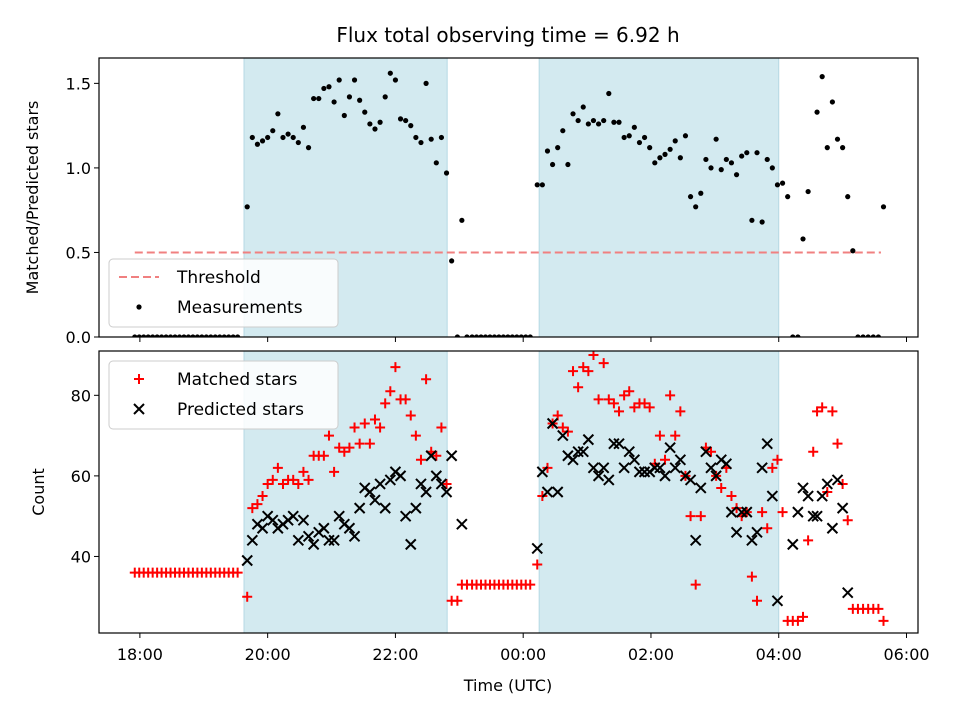 This screenshot has height=724, width=960. What do you see at coordinates (78, 83) in the screenshot?
I see `y-tick-label: 1.5` at bounding box center [78, 83].